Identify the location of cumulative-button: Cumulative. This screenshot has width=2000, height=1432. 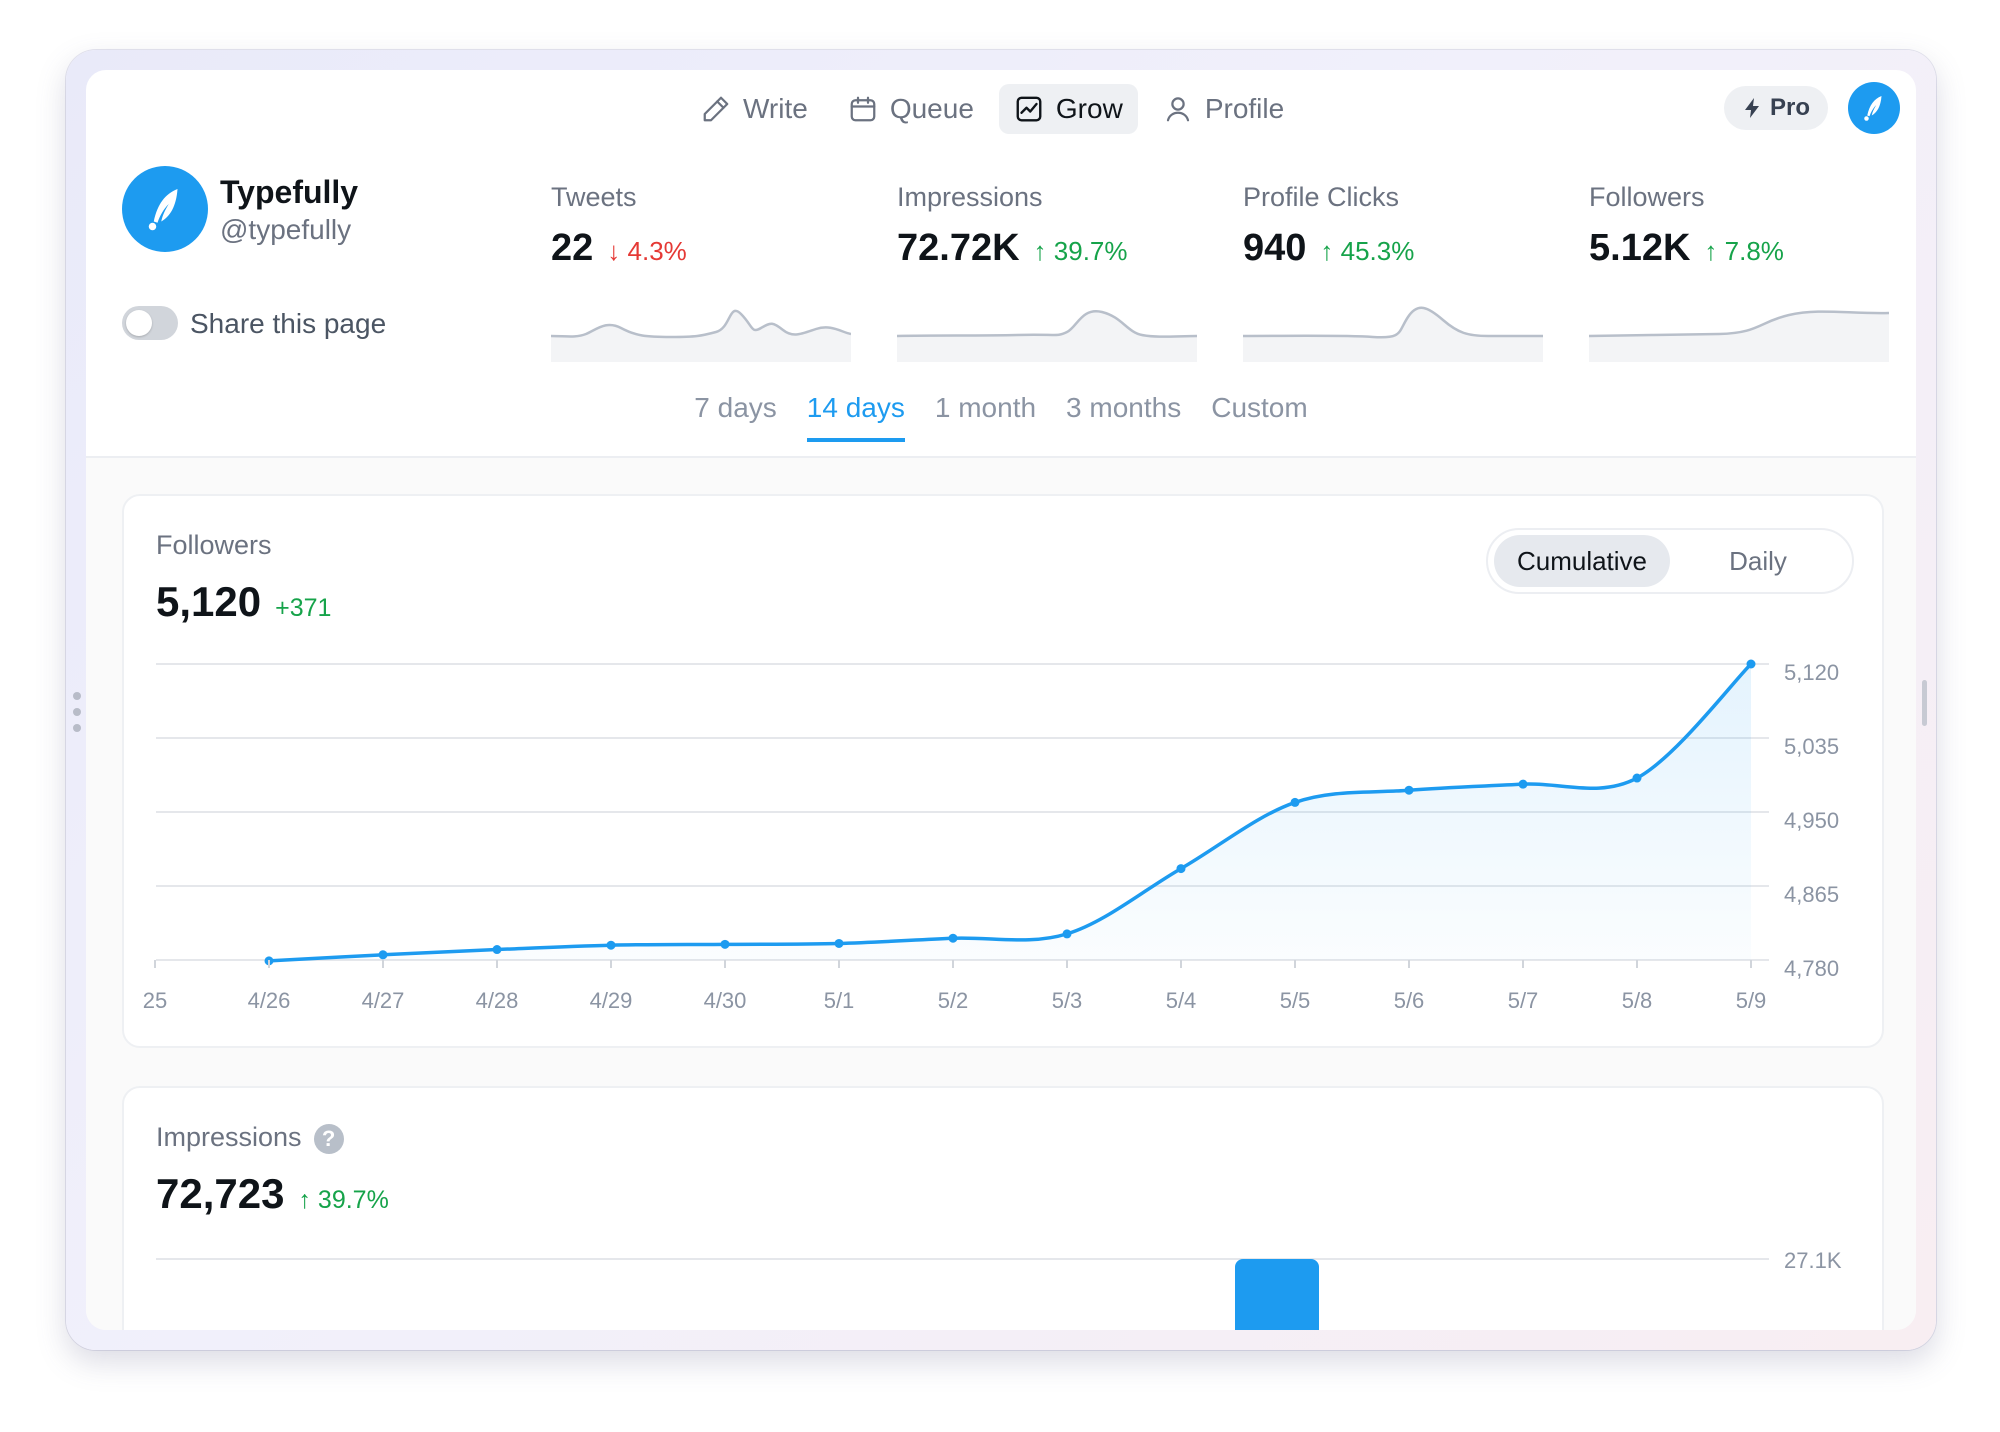
(1582, 561).